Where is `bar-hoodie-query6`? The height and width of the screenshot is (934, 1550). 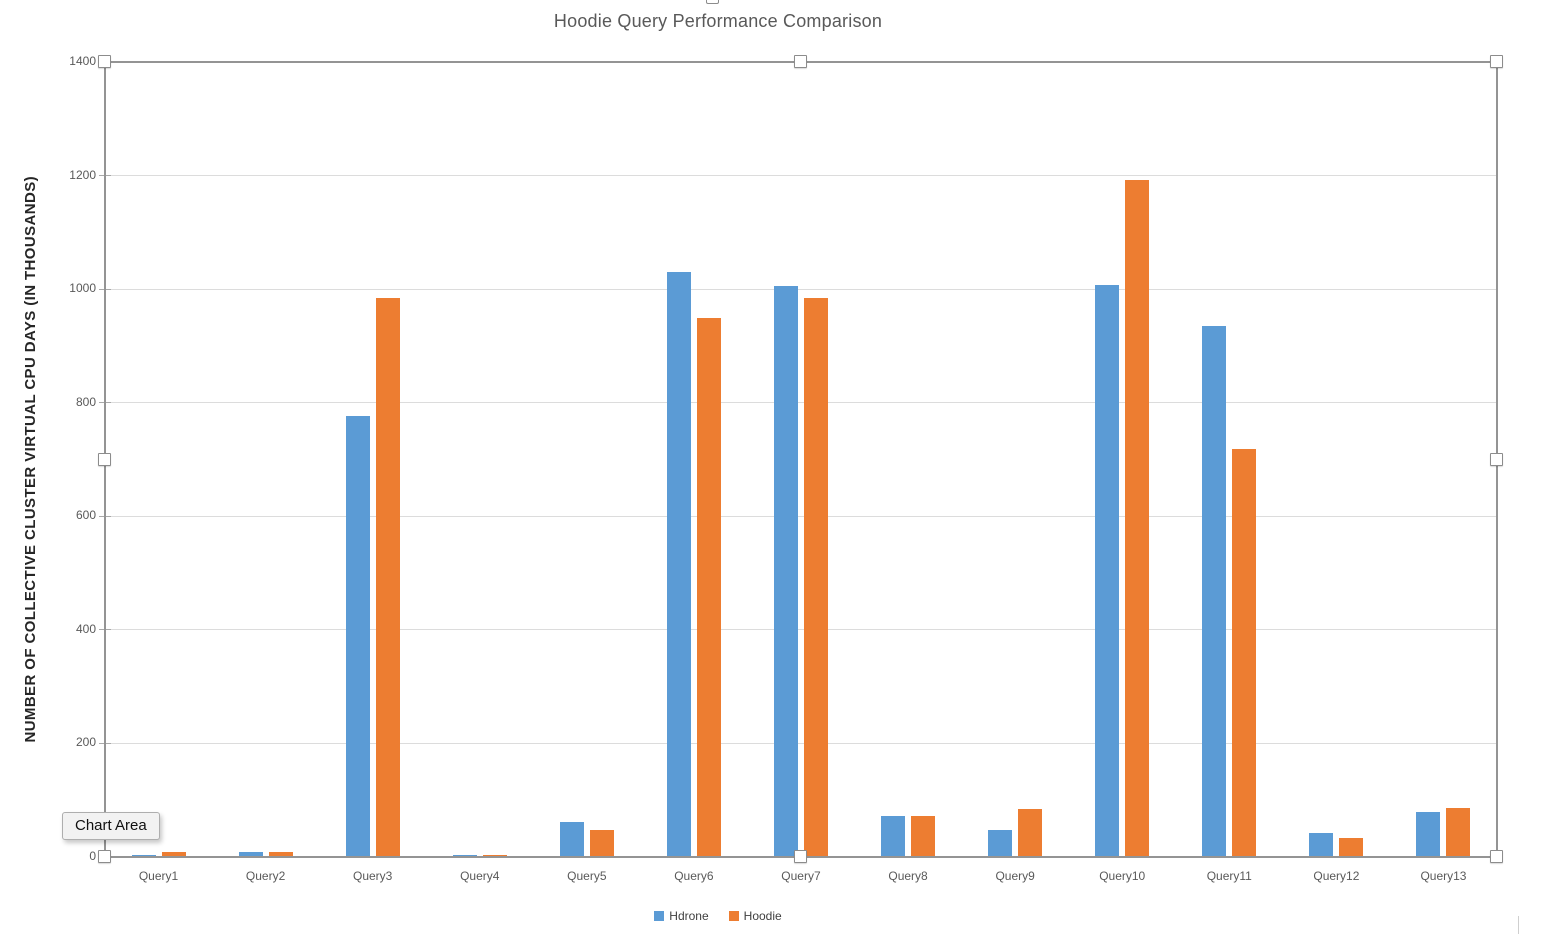 bar-hoodie-query6 is located at coordinates (709, 587).